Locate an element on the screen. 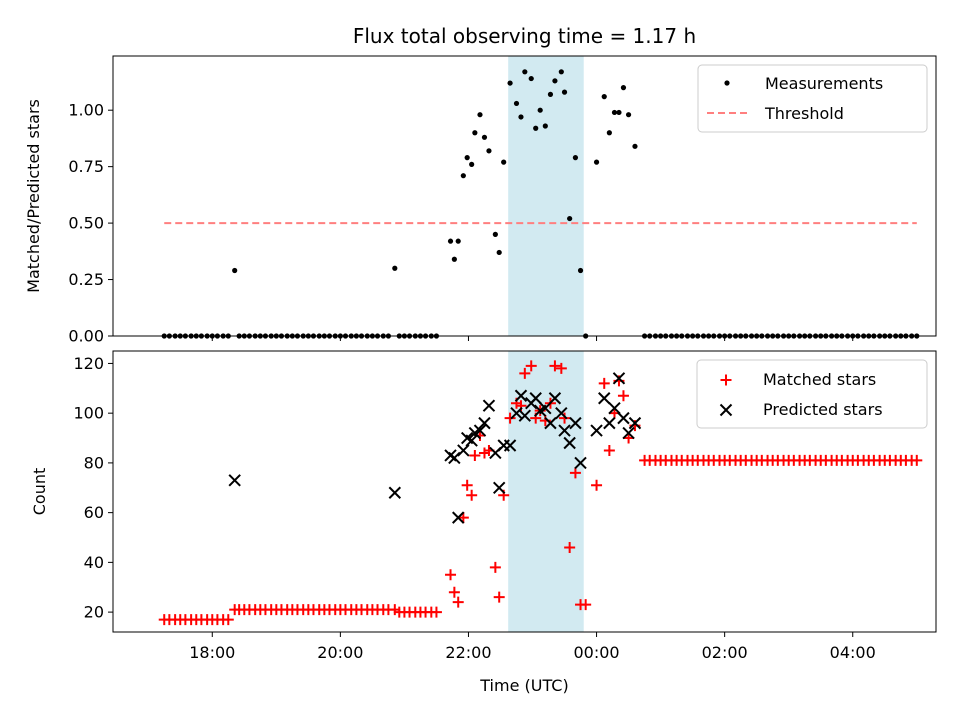  flux-x-ticks is located at coordinates (532, 338).